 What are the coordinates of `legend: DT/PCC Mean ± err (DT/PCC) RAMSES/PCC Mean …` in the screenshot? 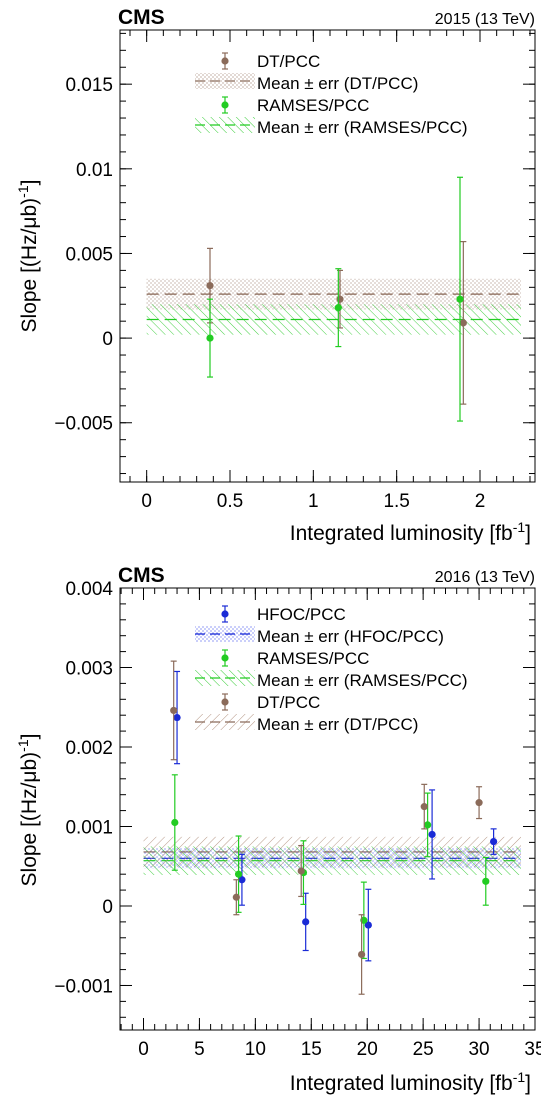 It's located at (331, 94).